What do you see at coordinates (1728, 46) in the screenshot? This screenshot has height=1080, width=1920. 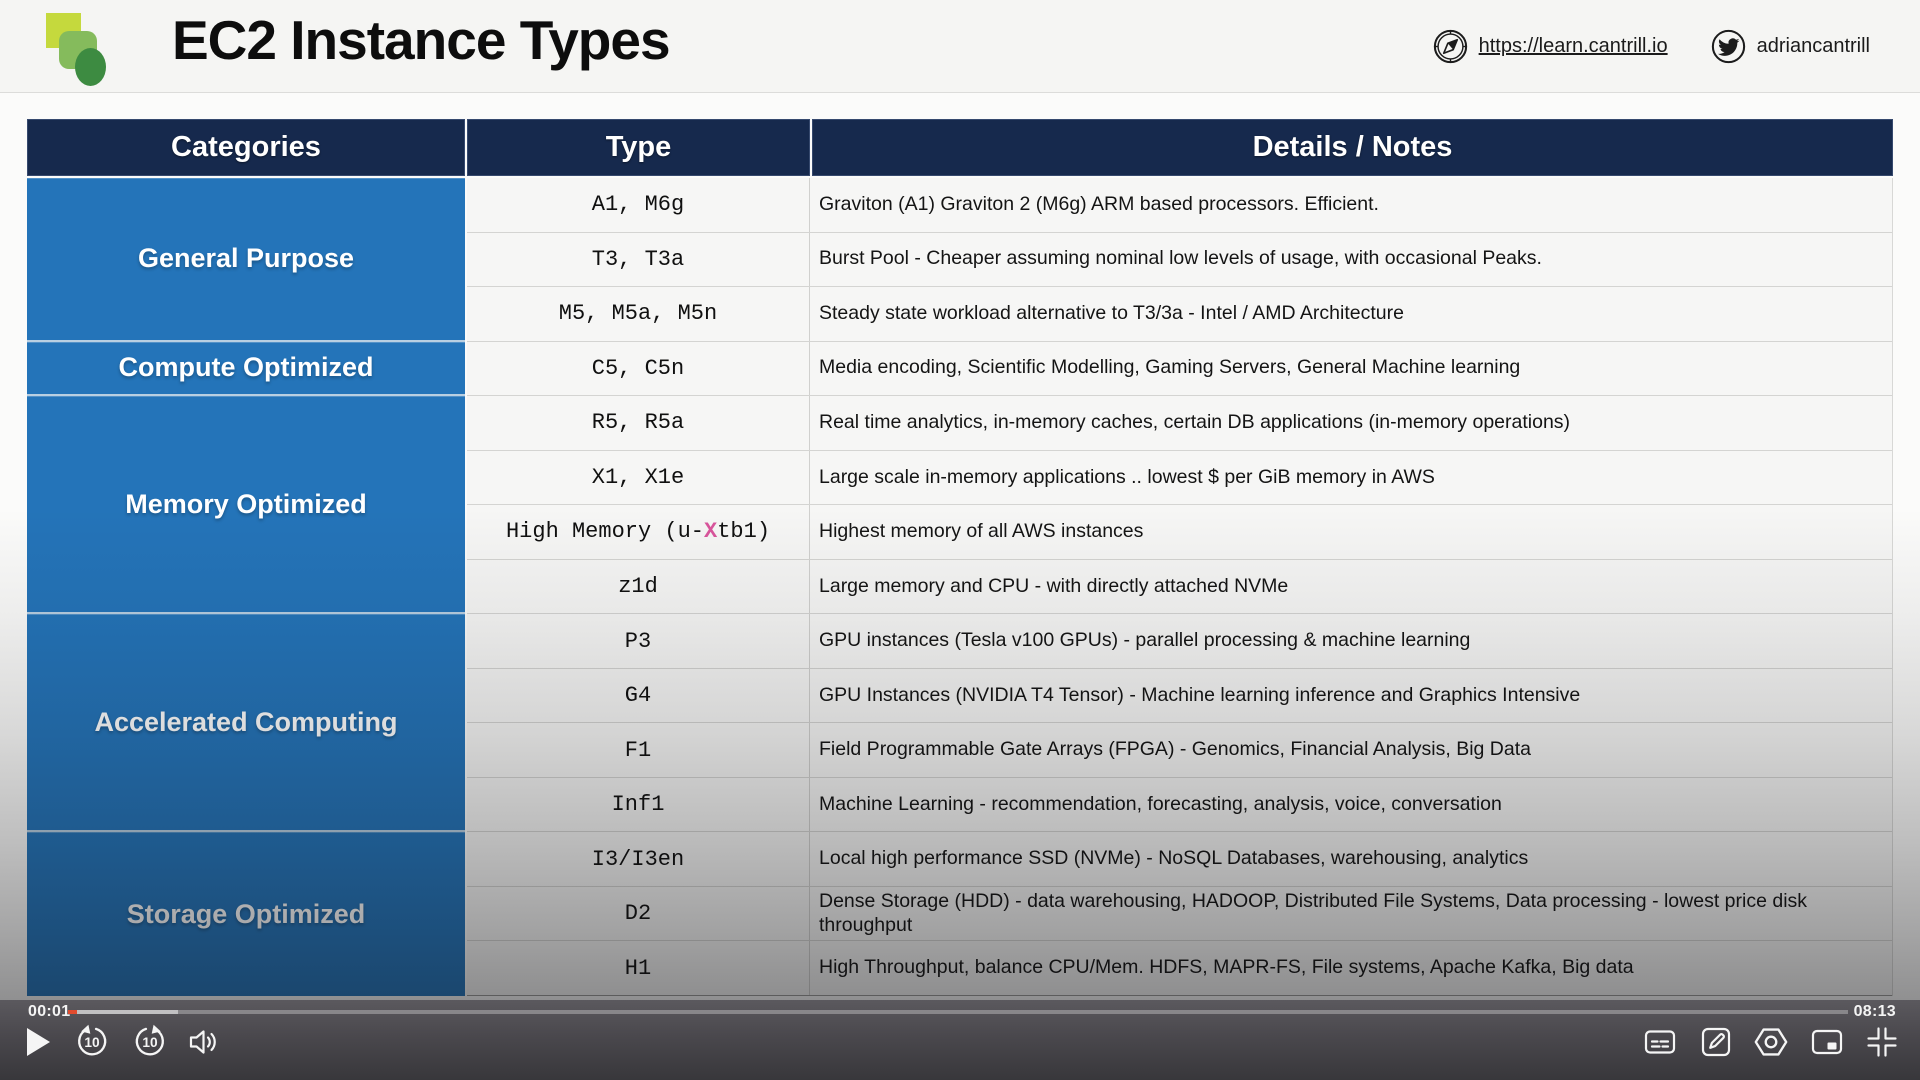 I see `twitter-icon` at bounding box center [1728, 46].